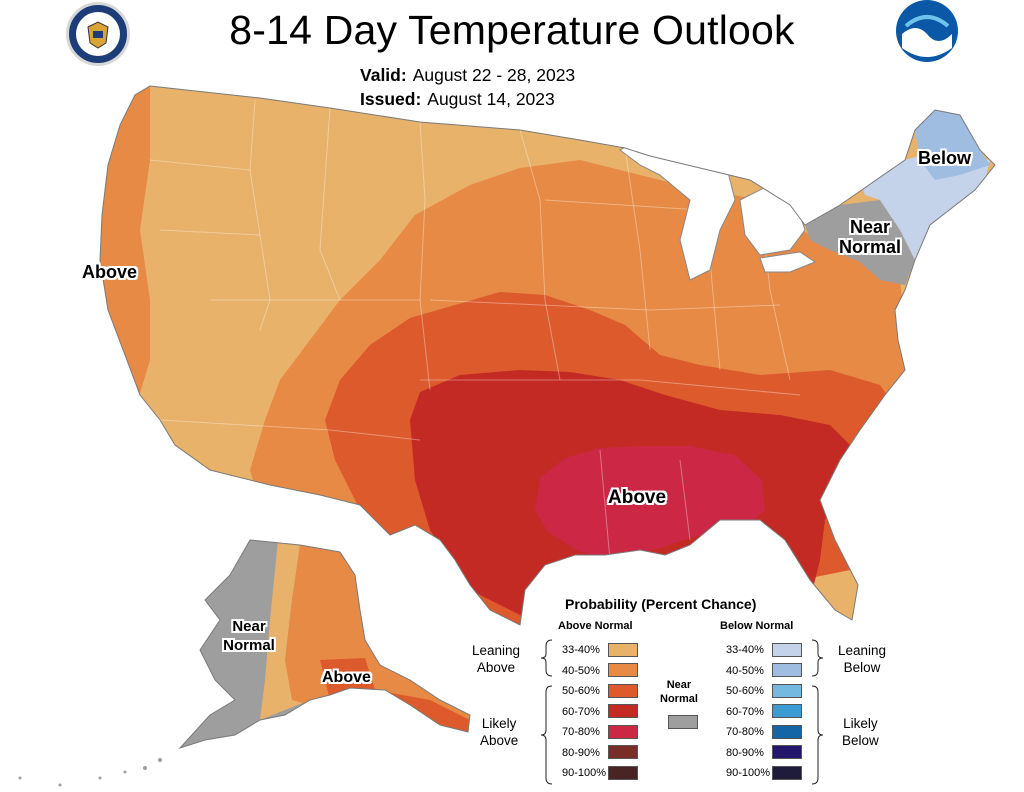 The width and height of the screenshot is (1024, 792). What do you see at coordinates (581, 732) in the screenshot?
I see `above-normal-range-label: 70-80%` at bounding box center [581, 732].